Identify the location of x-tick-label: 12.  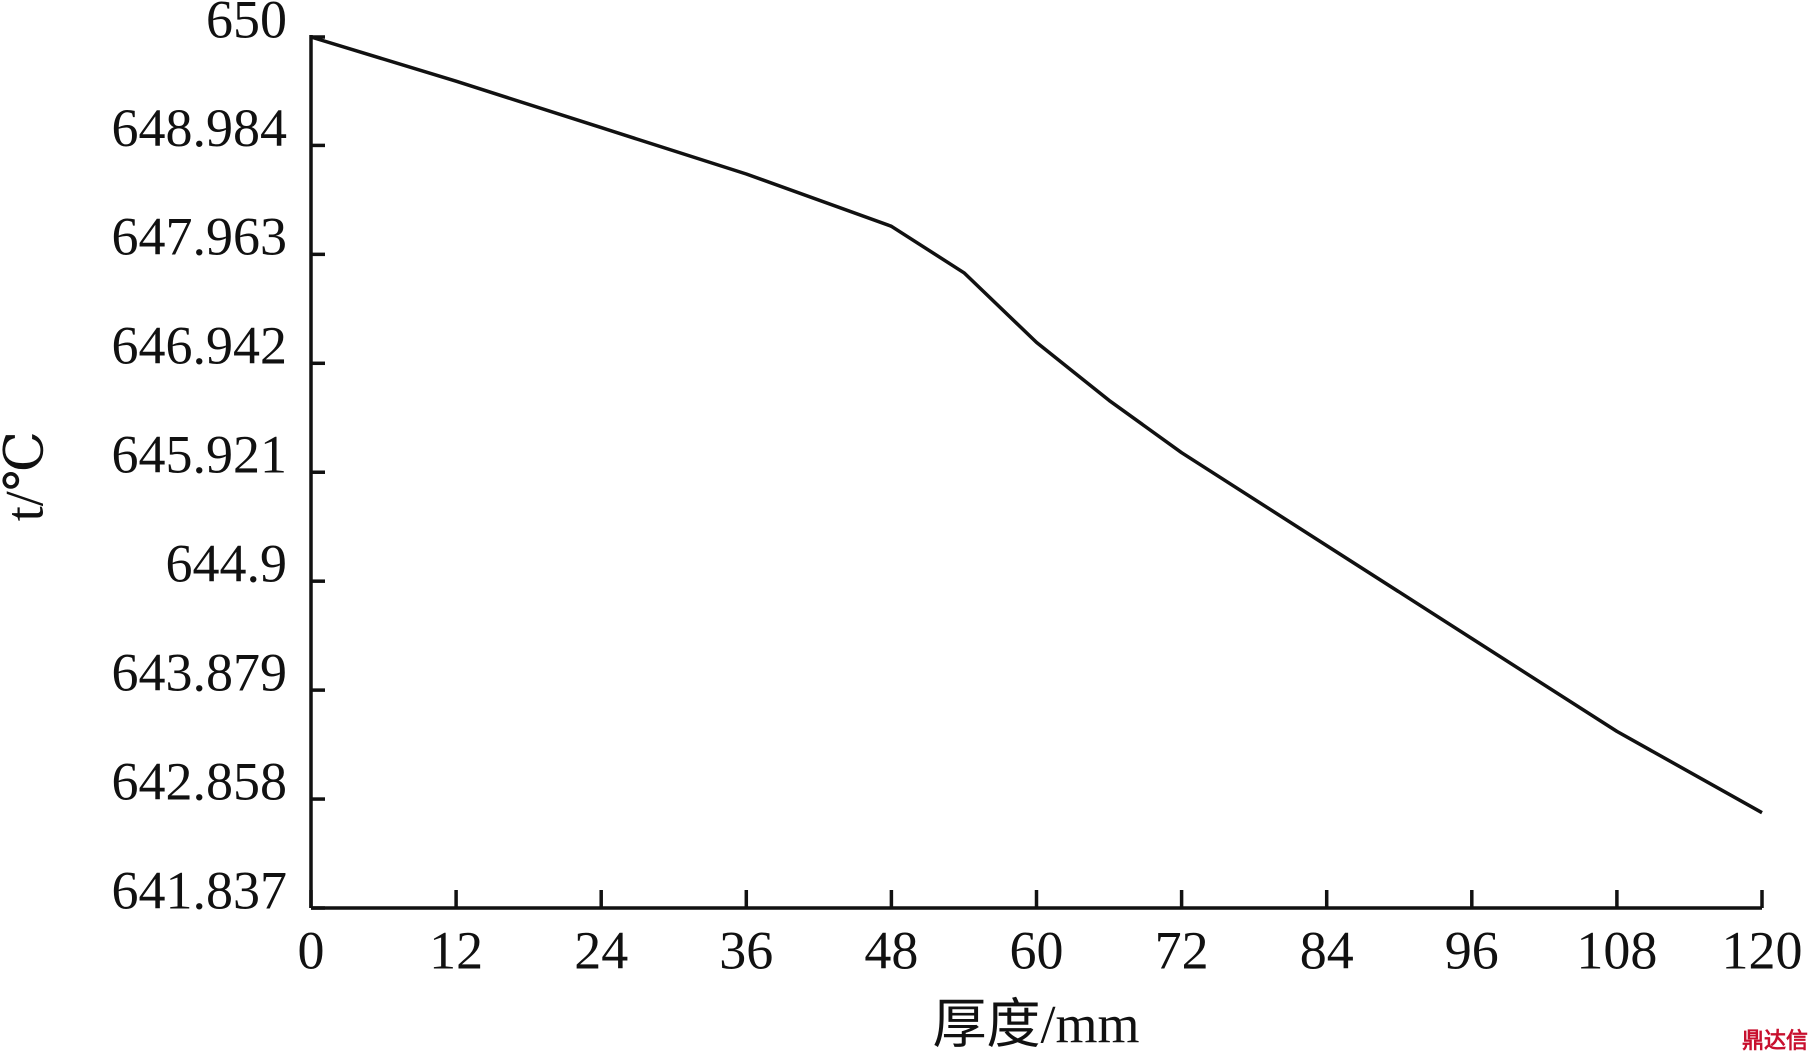
(456, 950).